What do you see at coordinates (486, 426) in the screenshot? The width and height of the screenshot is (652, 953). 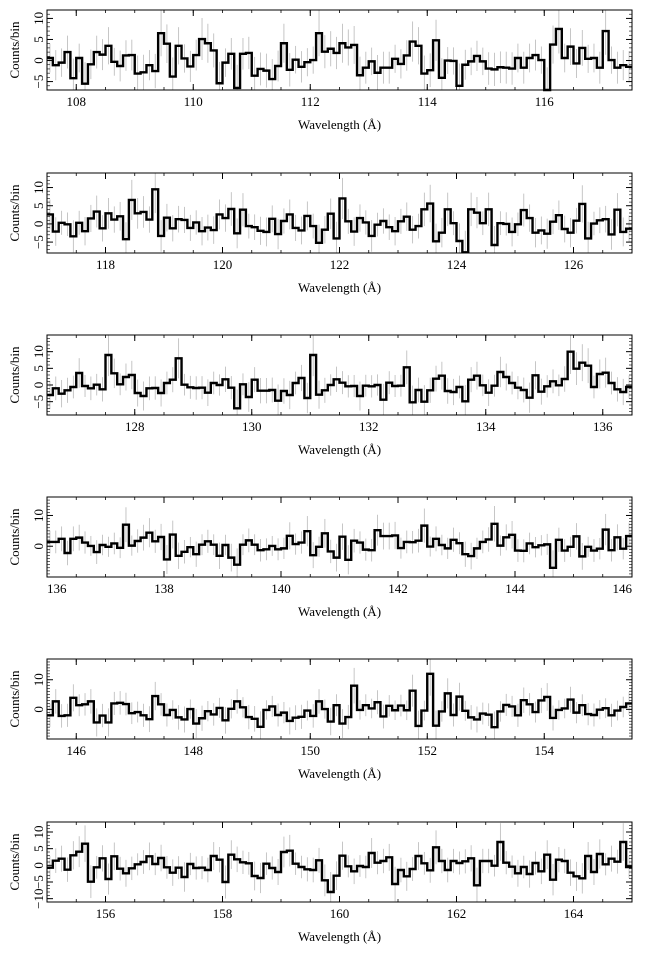 I see `x-tick-label: 134` at bounding box center [486, 426].